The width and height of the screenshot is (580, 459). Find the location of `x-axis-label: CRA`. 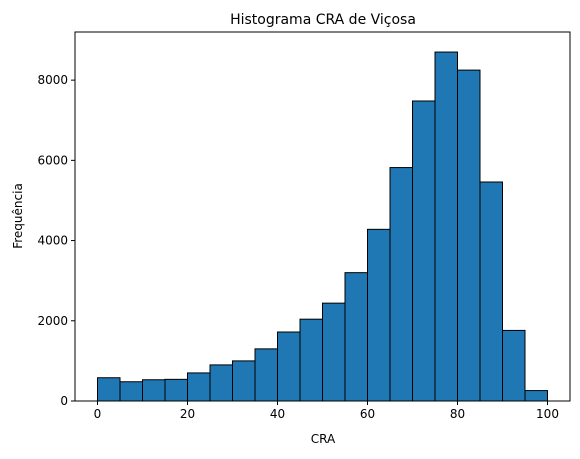

x-axis-label: CRA is located at coordinates (323, 439).